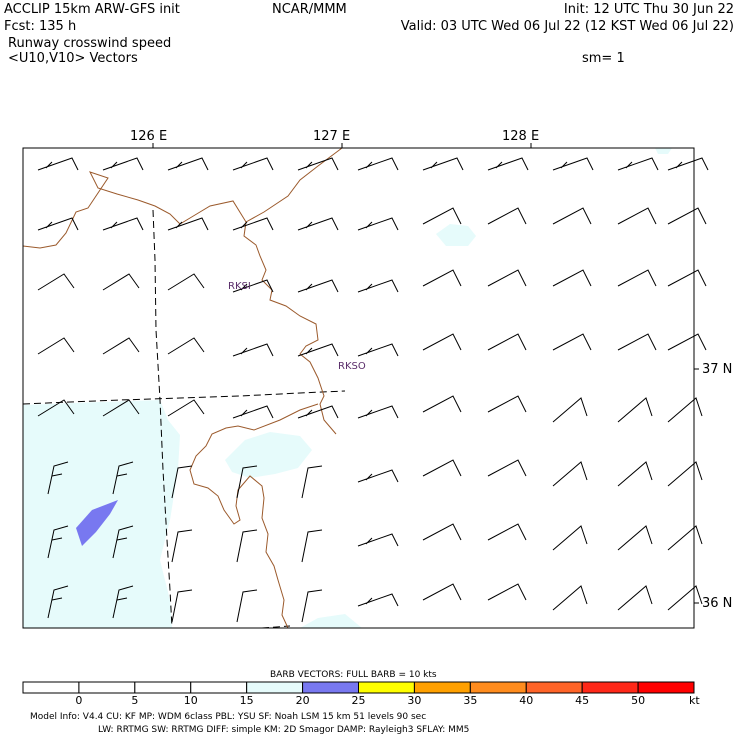  Describe the element at coordinates (78, 700) in the screenshot. I see `colorbar-tick-label: 0` at that location.